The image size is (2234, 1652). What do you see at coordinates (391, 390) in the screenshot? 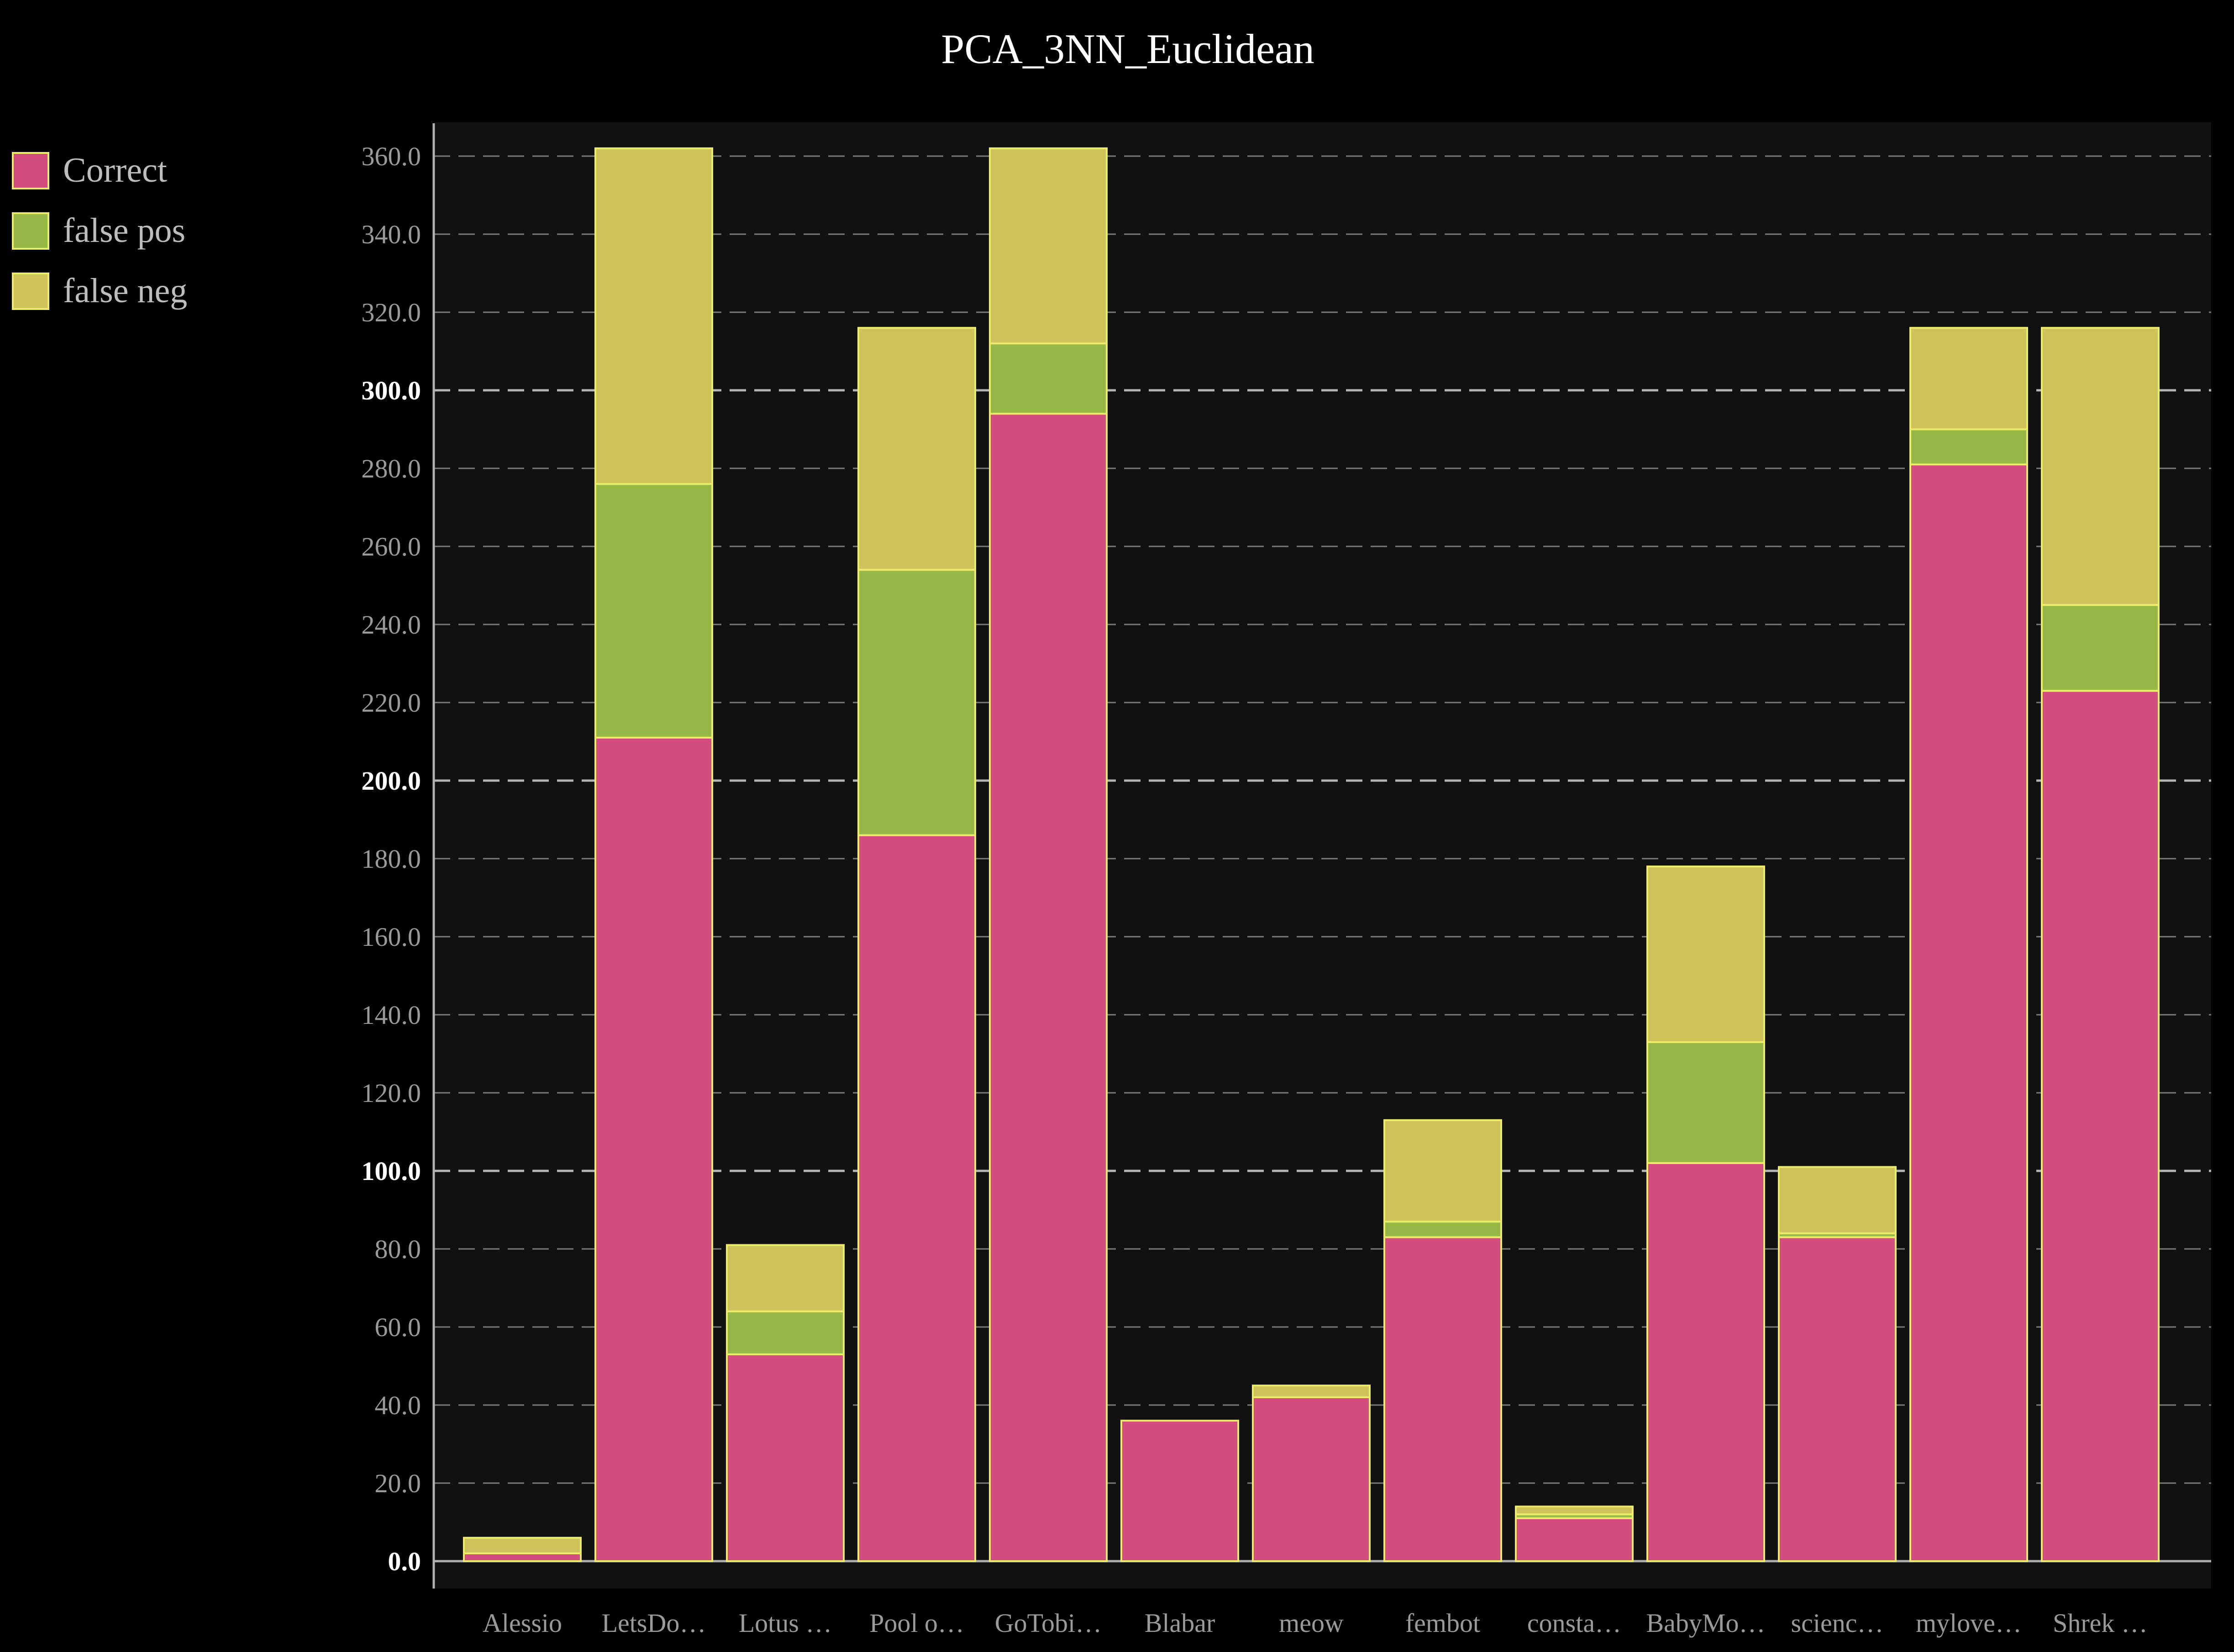
I see `y-tick-label: 300.0` at bounding box center [391, 390].